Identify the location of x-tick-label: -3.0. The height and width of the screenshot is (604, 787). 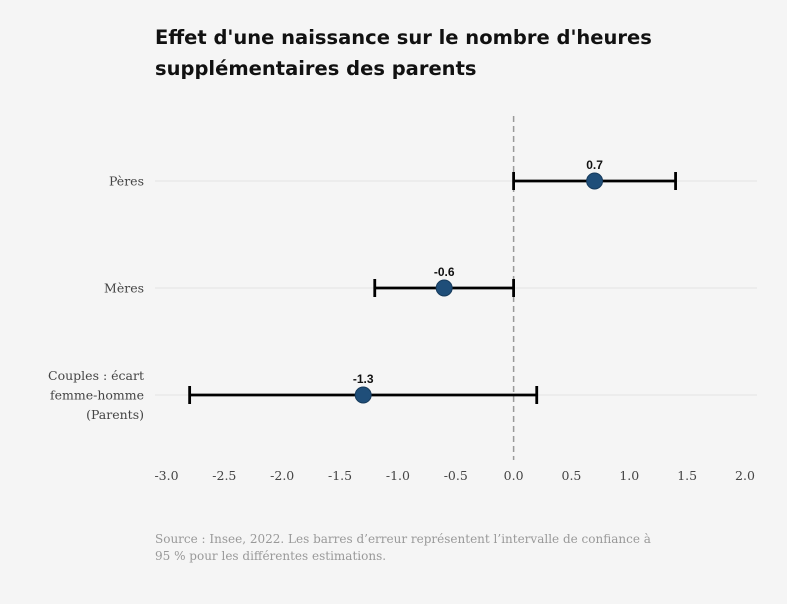
(166, 475).